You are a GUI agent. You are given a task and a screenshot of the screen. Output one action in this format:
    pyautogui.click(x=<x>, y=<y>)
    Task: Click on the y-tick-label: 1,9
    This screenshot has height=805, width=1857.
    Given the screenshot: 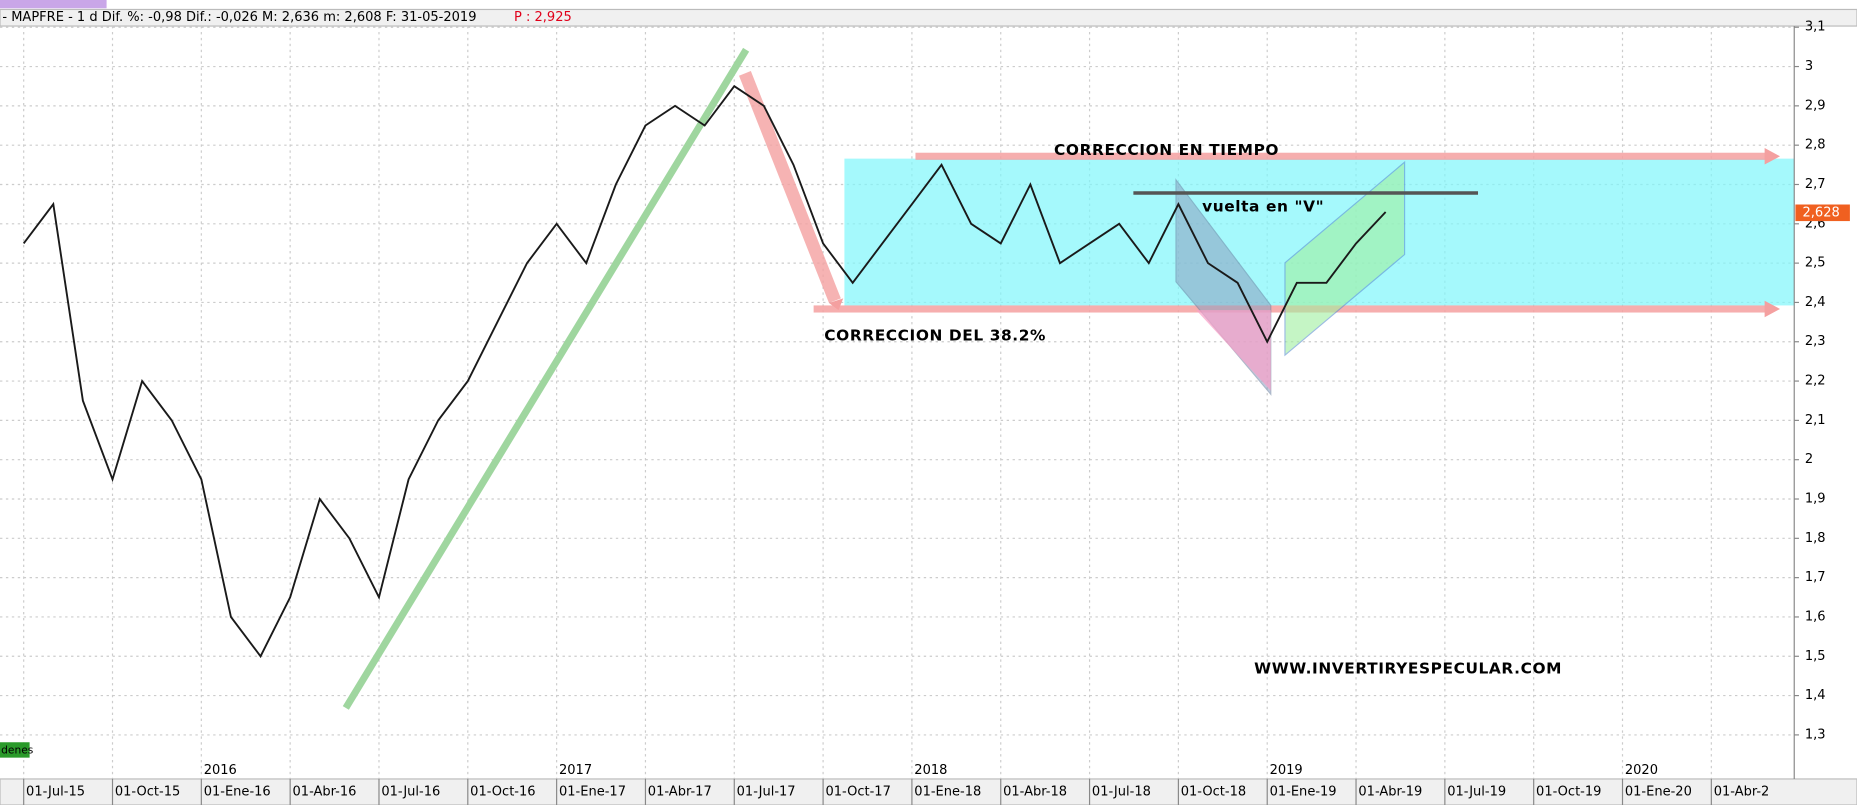 What is the action you would take?
    pyautogui.click(x=1815, y=499)
    